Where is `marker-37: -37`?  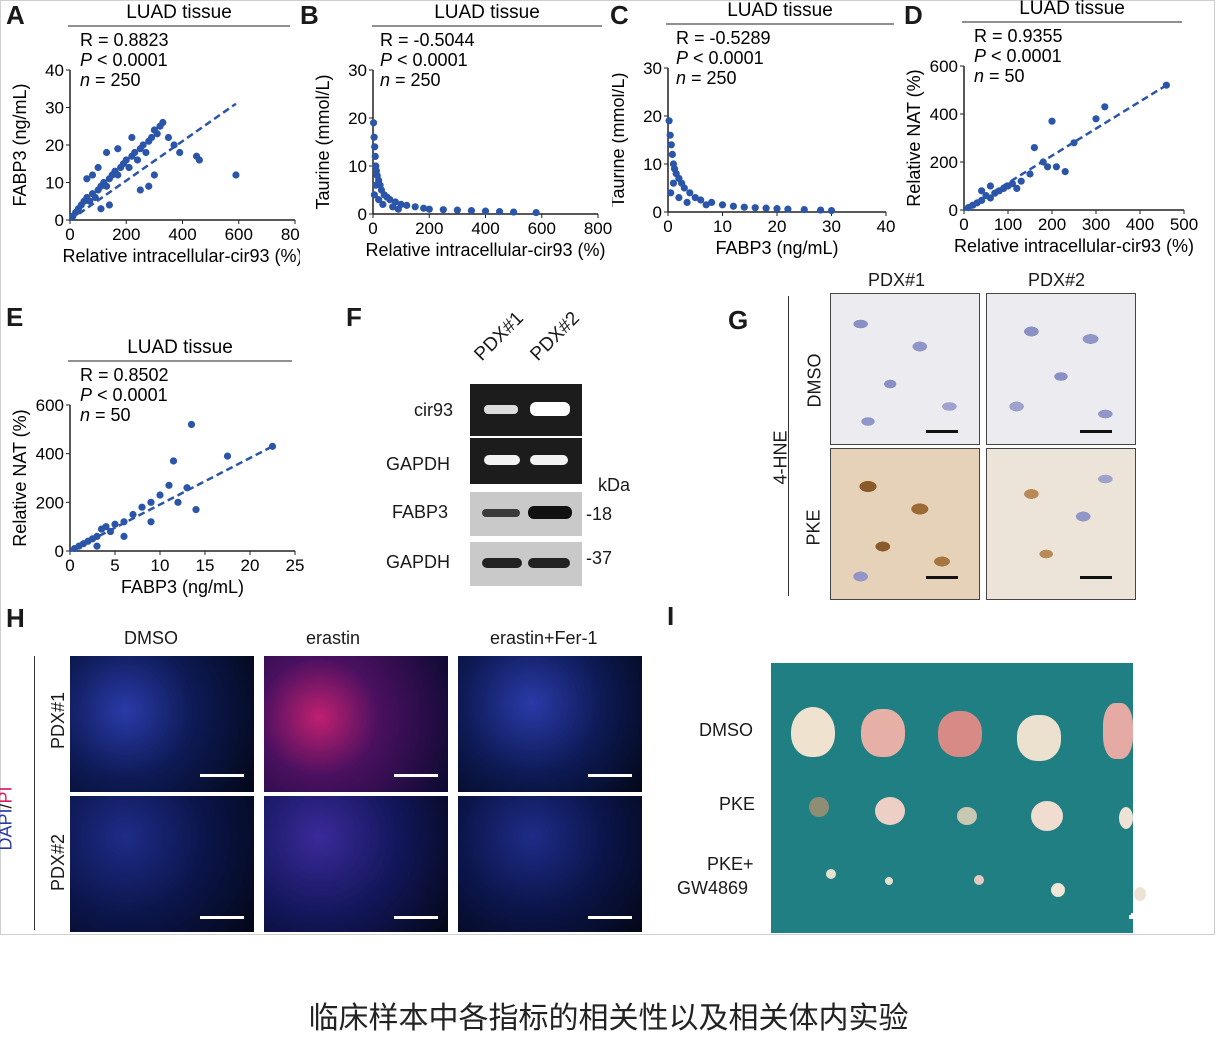 marker-37: -37 is located at coordinates (599, 558).